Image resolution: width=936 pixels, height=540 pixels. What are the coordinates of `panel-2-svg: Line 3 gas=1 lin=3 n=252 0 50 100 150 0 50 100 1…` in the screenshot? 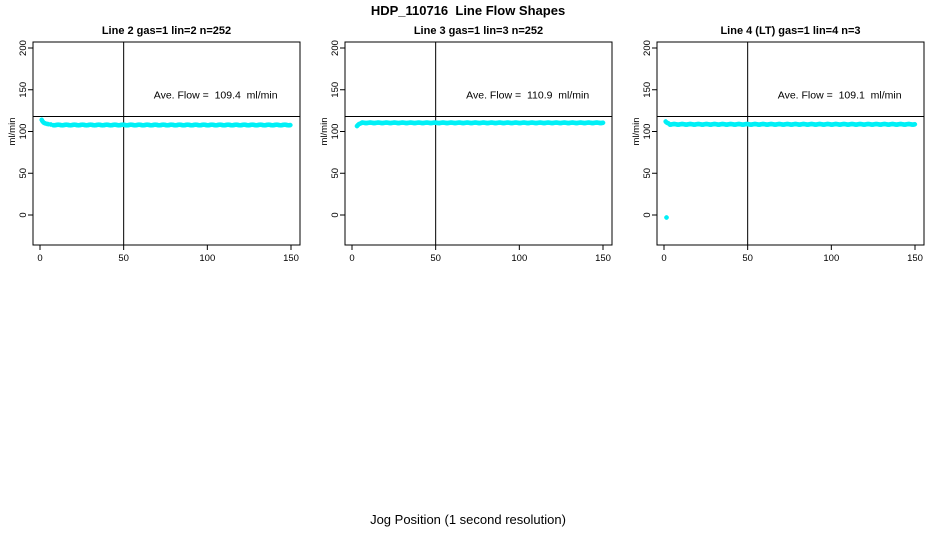 It's located at (466, 144).